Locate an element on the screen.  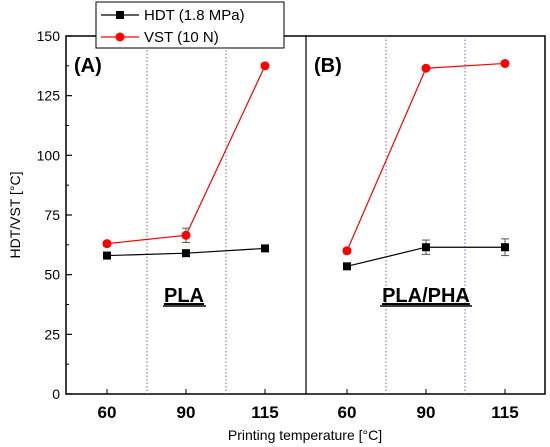
y-tick-label-5: 125 is located at coordinates (49, 96).